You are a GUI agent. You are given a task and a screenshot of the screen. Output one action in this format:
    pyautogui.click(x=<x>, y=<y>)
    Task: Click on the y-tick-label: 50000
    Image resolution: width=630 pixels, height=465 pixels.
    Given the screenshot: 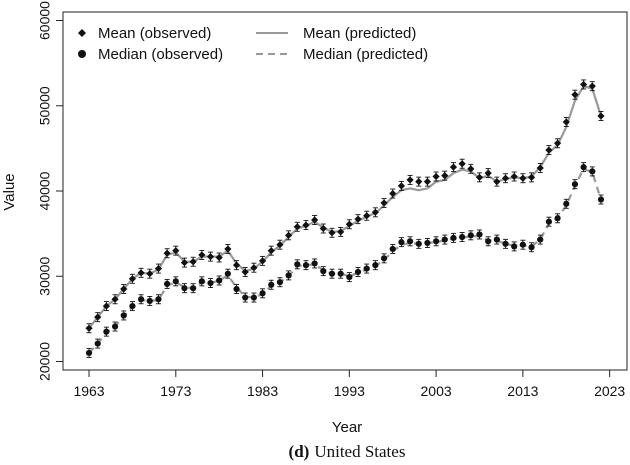 What is the action you would take?
    pyautogui.click(x=45, y=105)
    